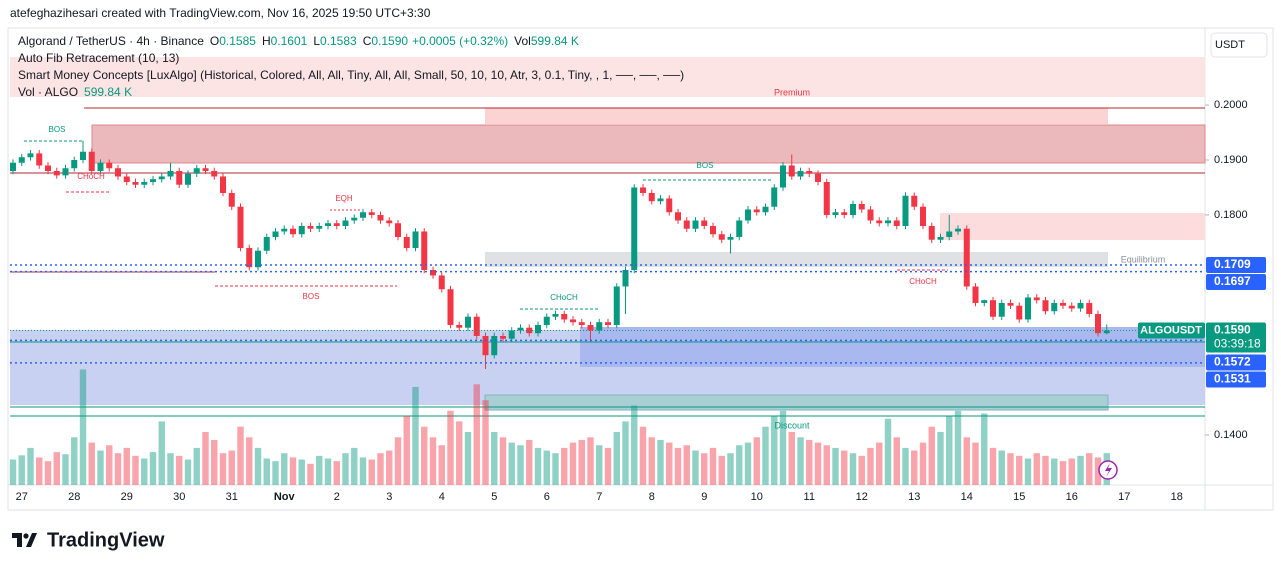  I want to click on y-tick-label: 0.2000, so click(1231, 105).